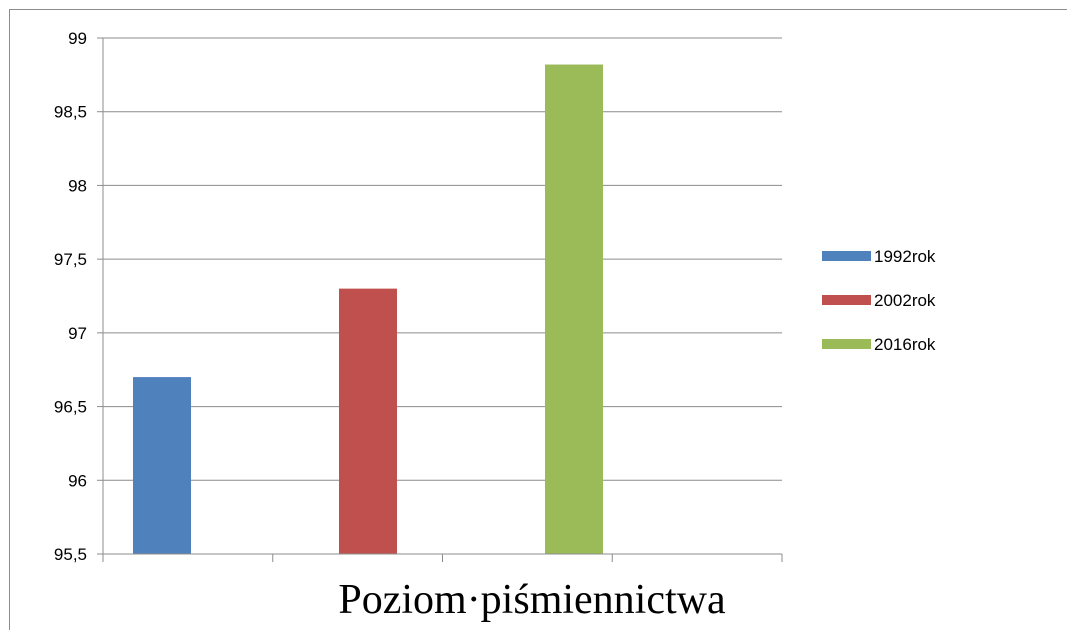 The width and height of the screenshot is (1067, 630). Describe the element at coordinates (77, 185) in the screenshot. I see `y-tick-label: 98` at that location.